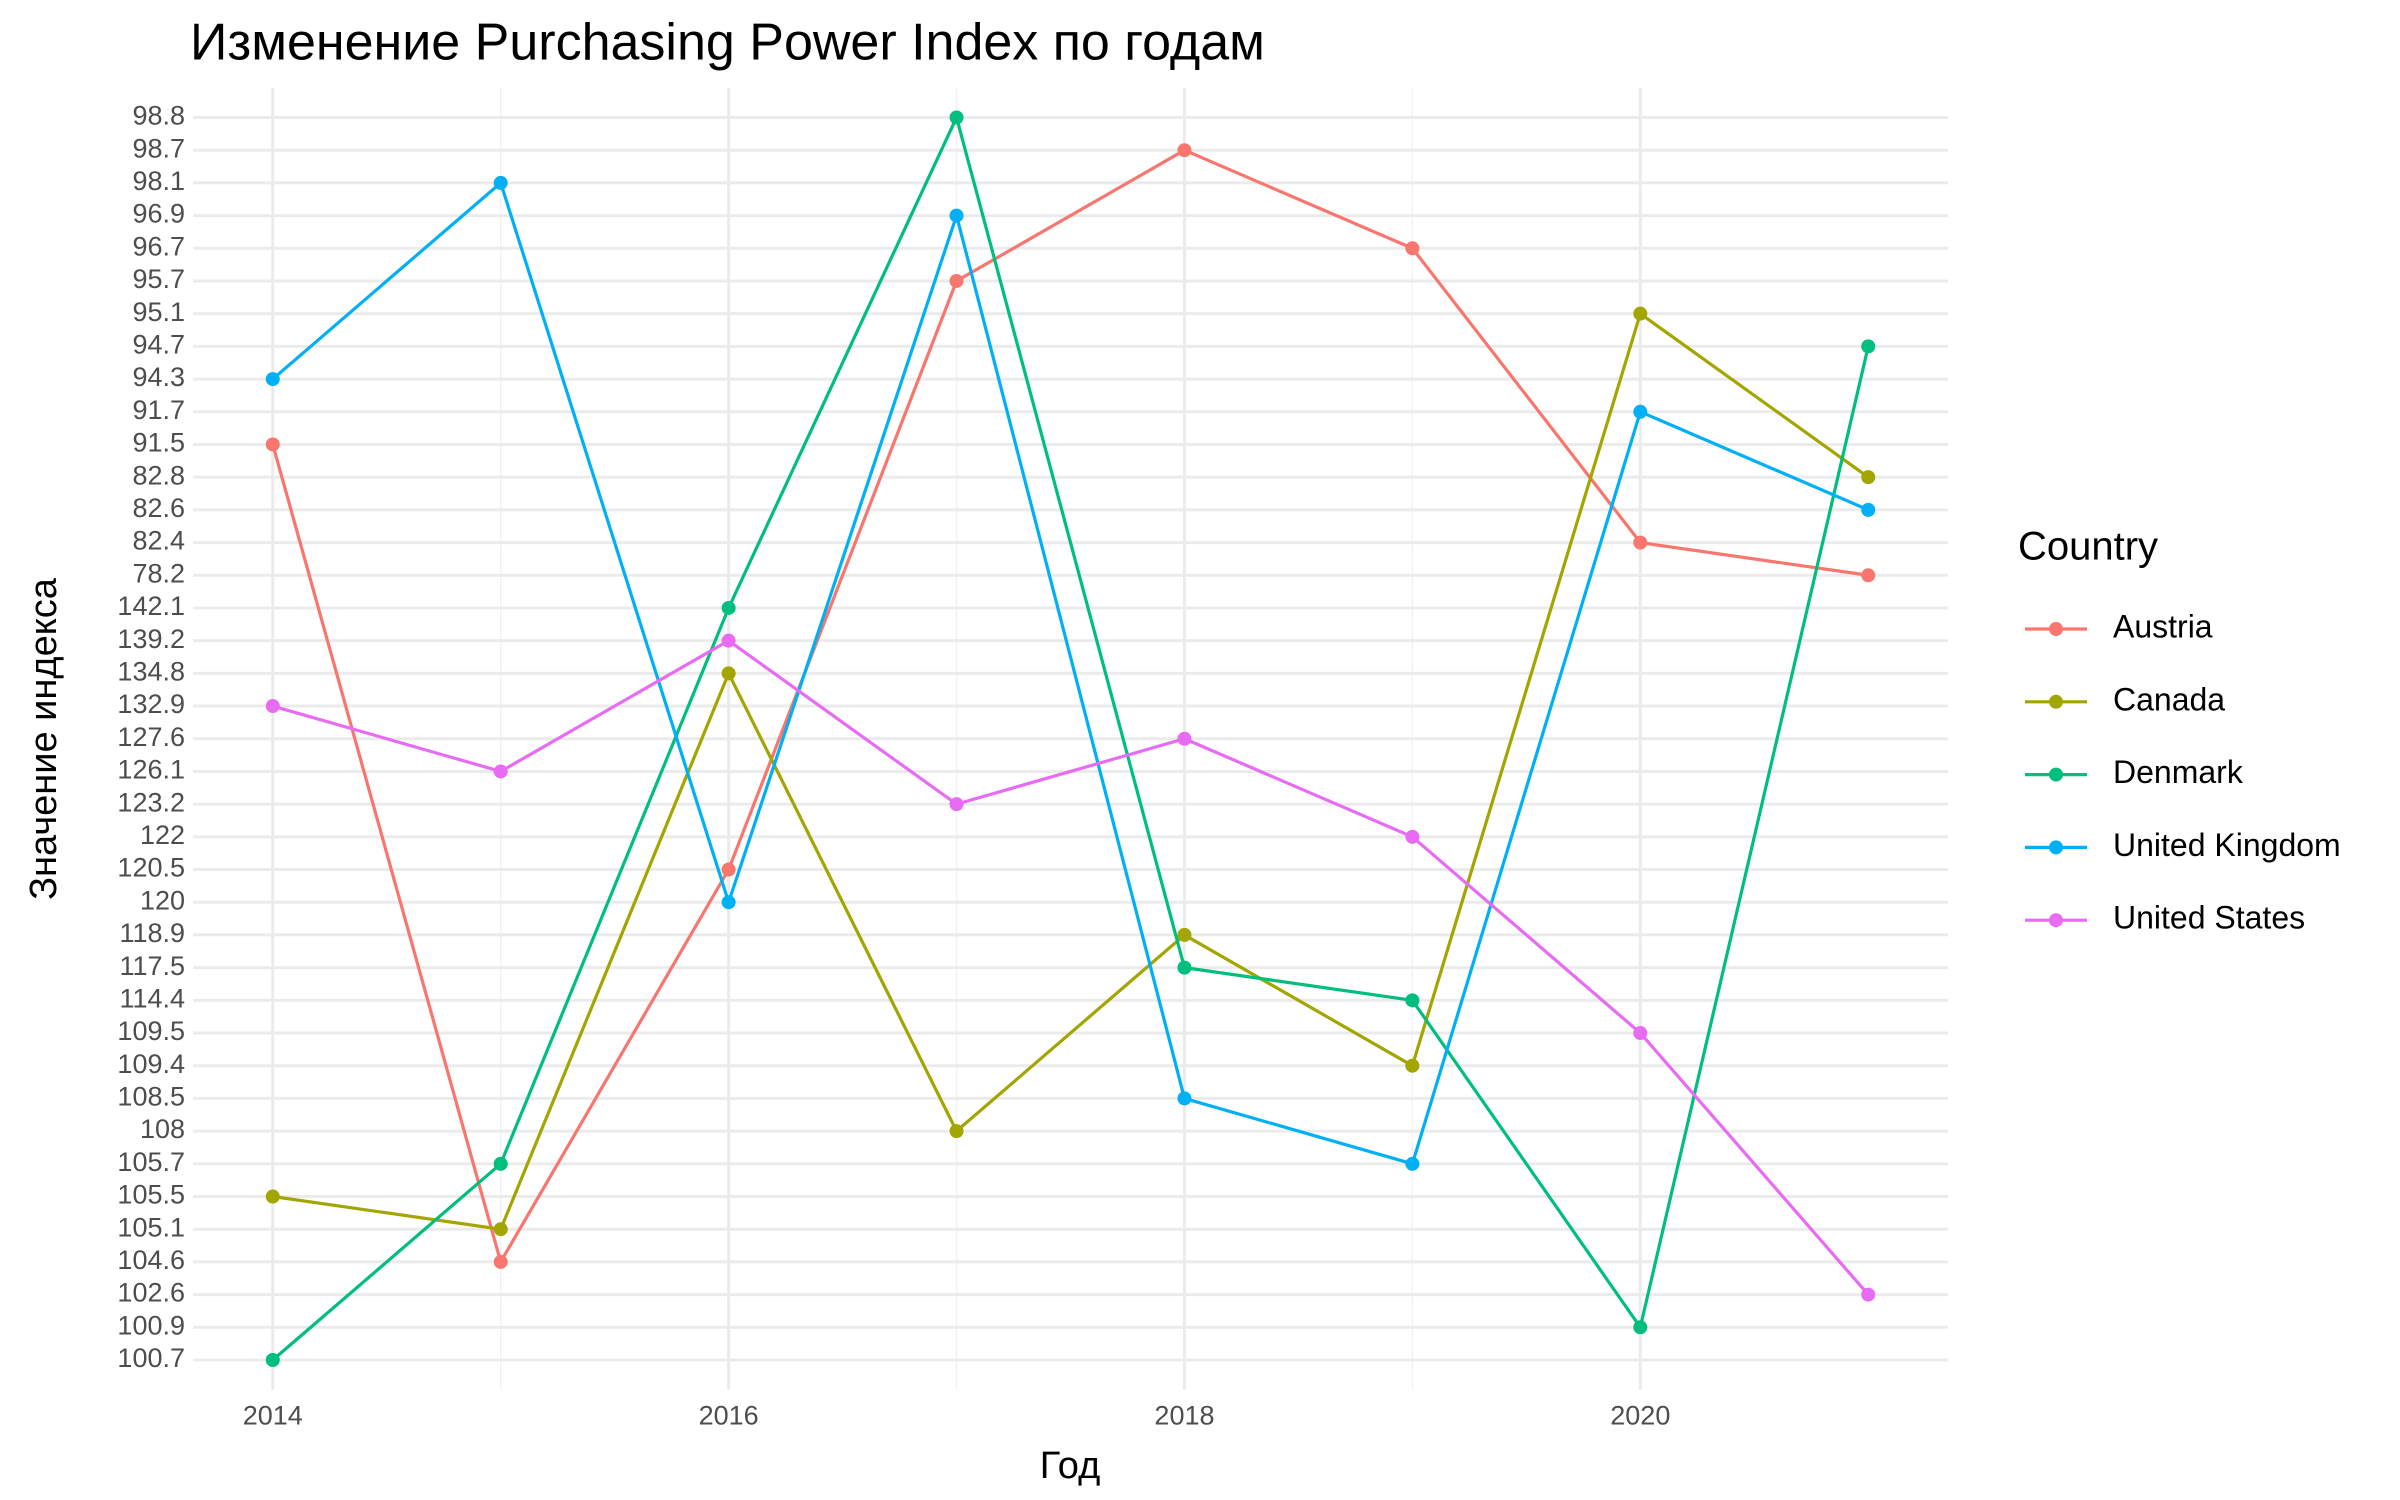  What do you see at coordinates (158, 541) in the screenshot?
I see `y-tick-label: 82.4` at bounding box center [158, 541].